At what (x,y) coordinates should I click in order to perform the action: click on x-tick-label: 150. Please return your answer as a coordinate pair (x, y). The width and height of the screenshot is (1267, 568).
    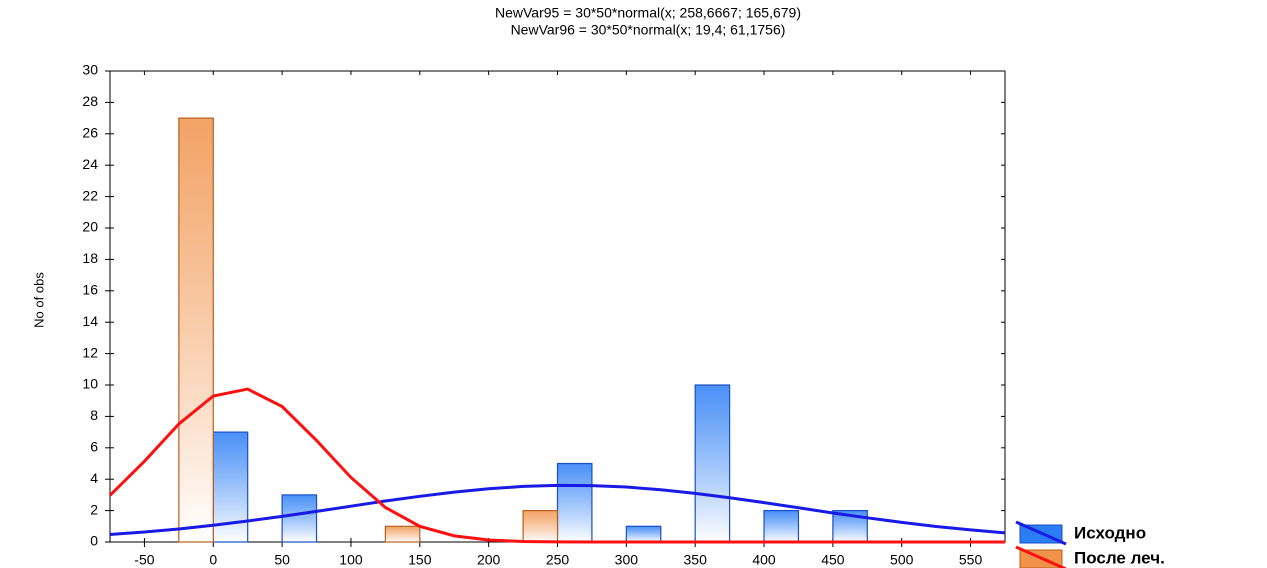
    Looking at the image, I should click on (420, 560).